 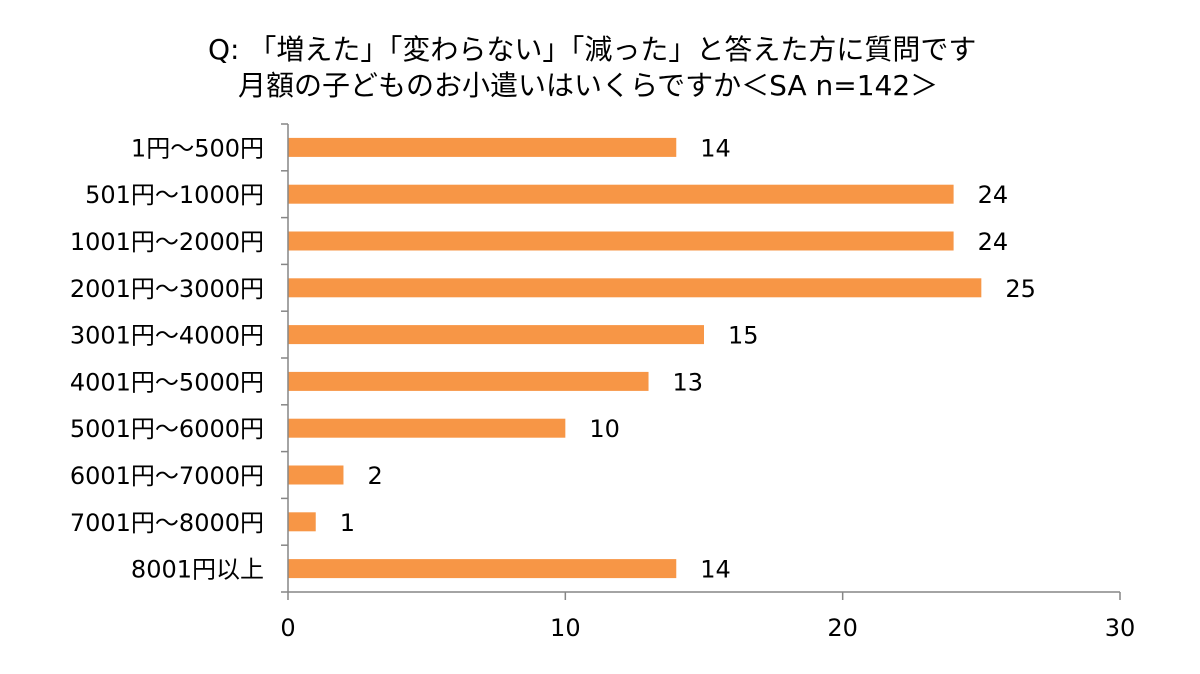 I want to click on x-tick-label: 20, so click(x=842, y=628).